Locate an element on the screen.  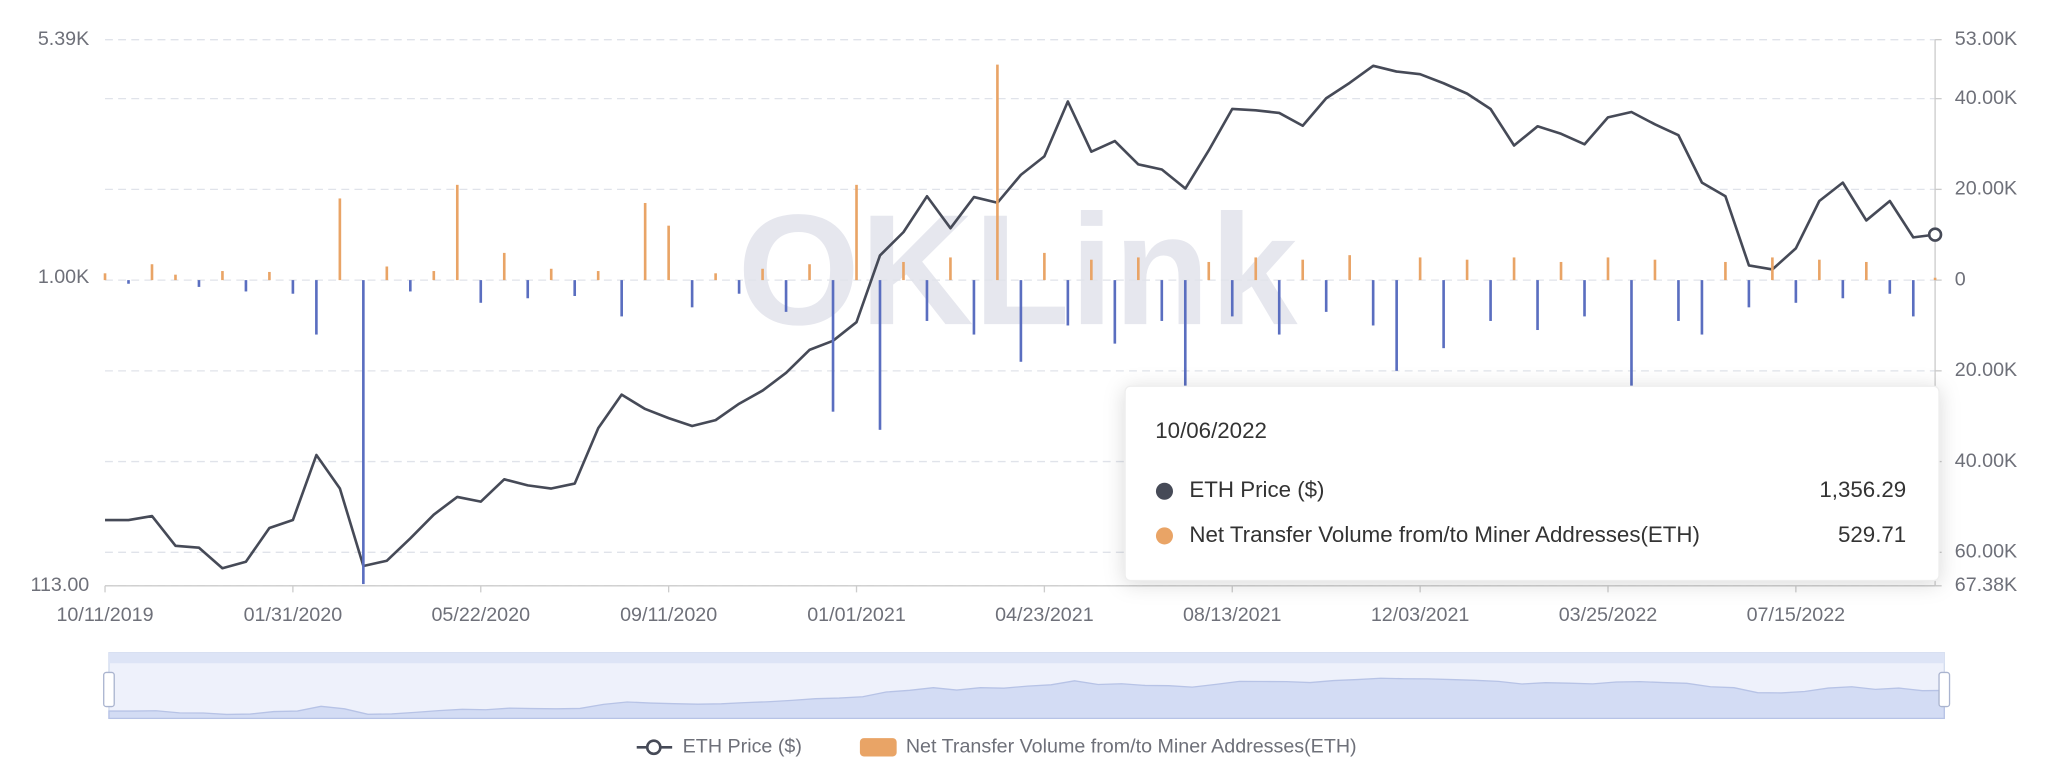
y2-tick-label: 0 is located at coordinates (1960, 279).